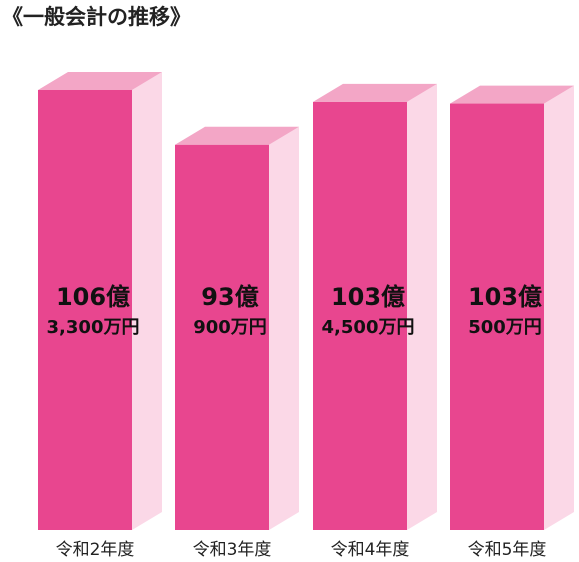 This screenshot has width=579, height=562. Describe the element at coordinates (232, 550) in the screenshot. I see `x-tick-label: 令和3年度` at that location.